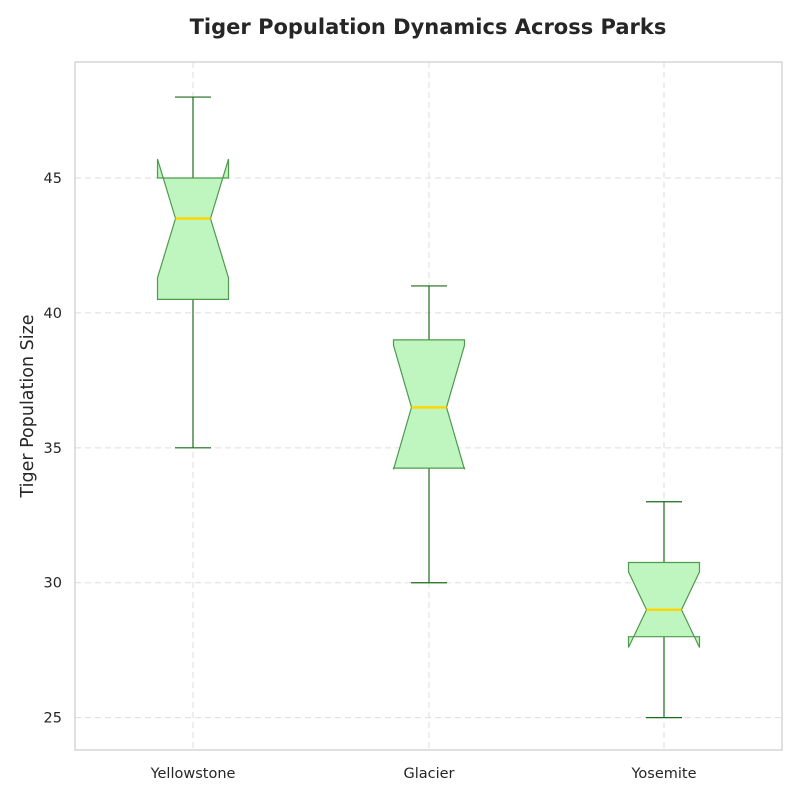 The width and height of the screenshot is (800, 800). I want to click on y-tick-label: 30, so click(53, 584).